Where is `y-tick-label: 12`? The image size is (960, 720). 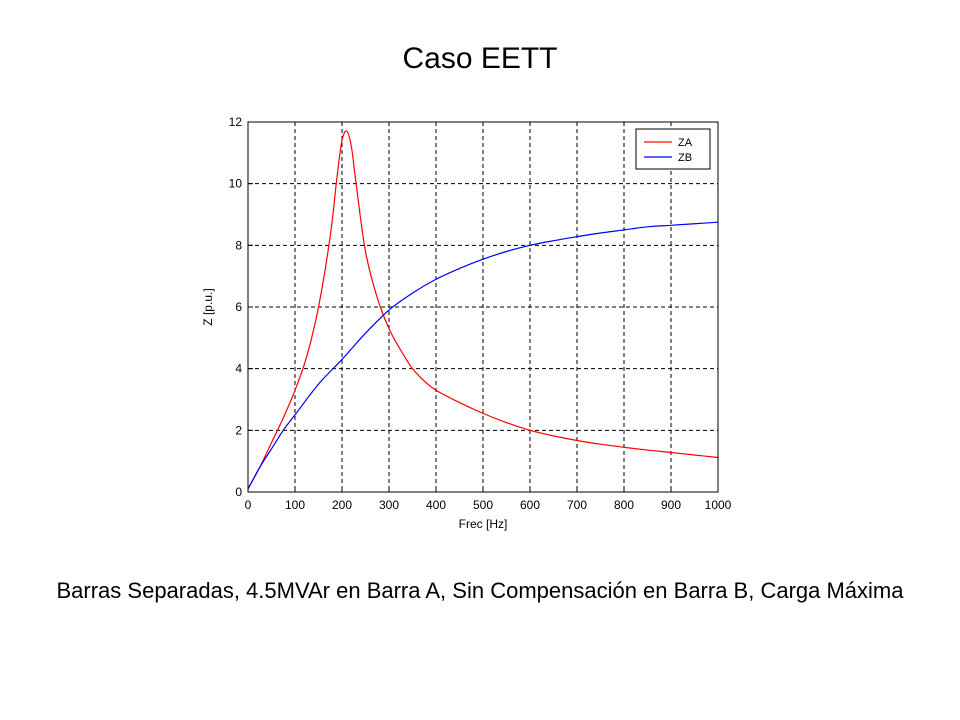 y-tick-label: 12 is located at coordinates (236, 122).